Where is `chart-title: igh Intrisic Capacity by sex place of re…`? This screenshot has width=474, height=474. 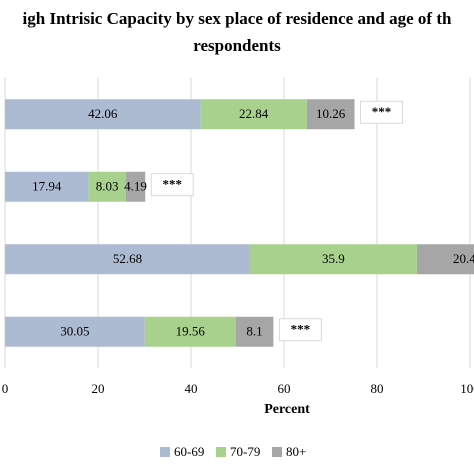 chart-title: igh Intrisic Capacity by sex place of re… is located at coordinates (237, 18).